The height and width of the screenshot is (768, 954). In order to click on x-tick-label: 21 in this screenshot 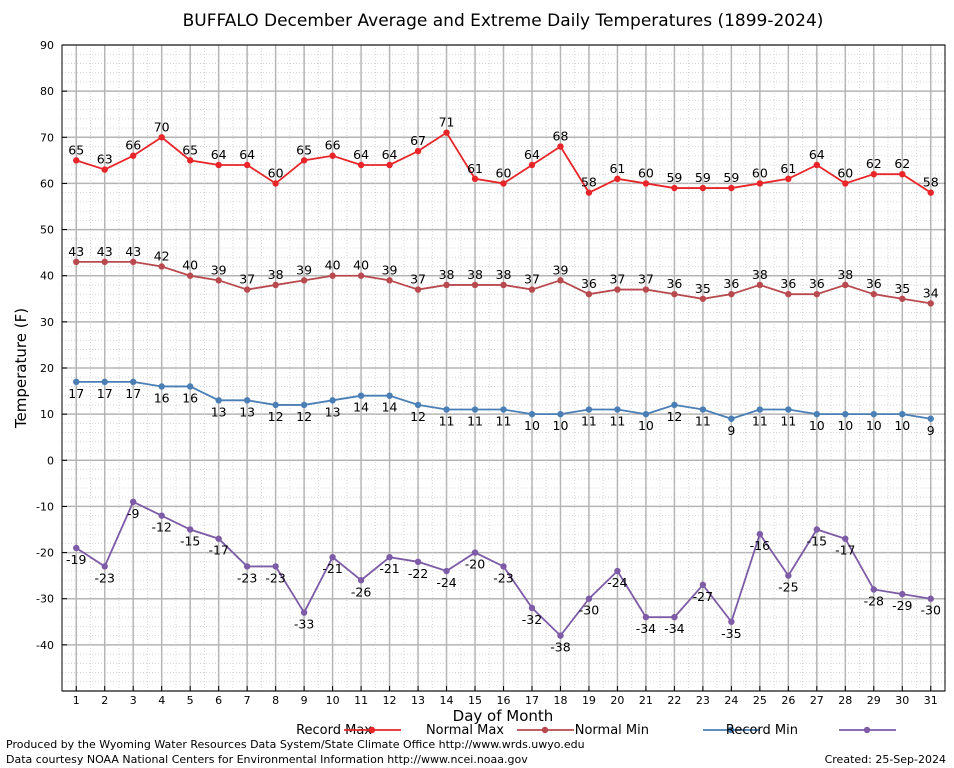, I will do `click(646, 700)`.